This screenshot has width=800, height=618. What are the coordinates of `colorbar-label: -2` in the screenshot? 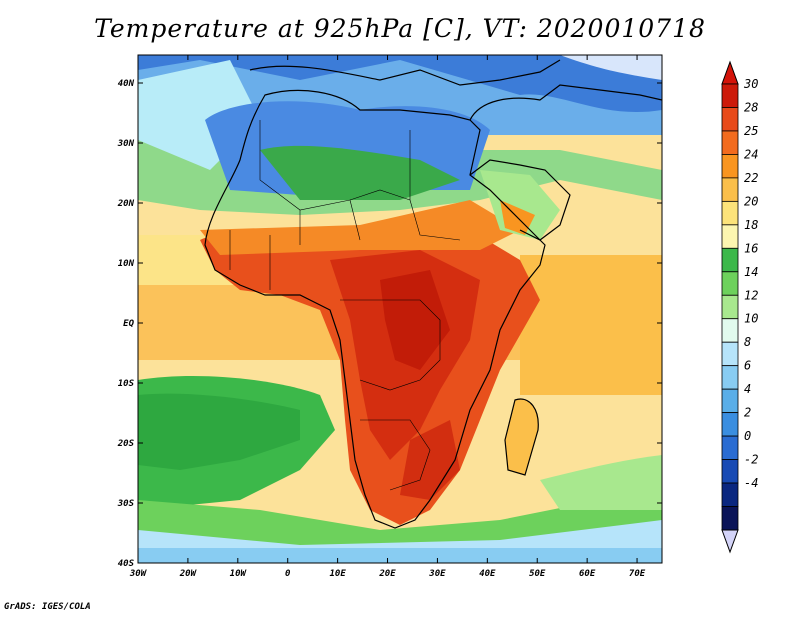 It's located at (751, 460).